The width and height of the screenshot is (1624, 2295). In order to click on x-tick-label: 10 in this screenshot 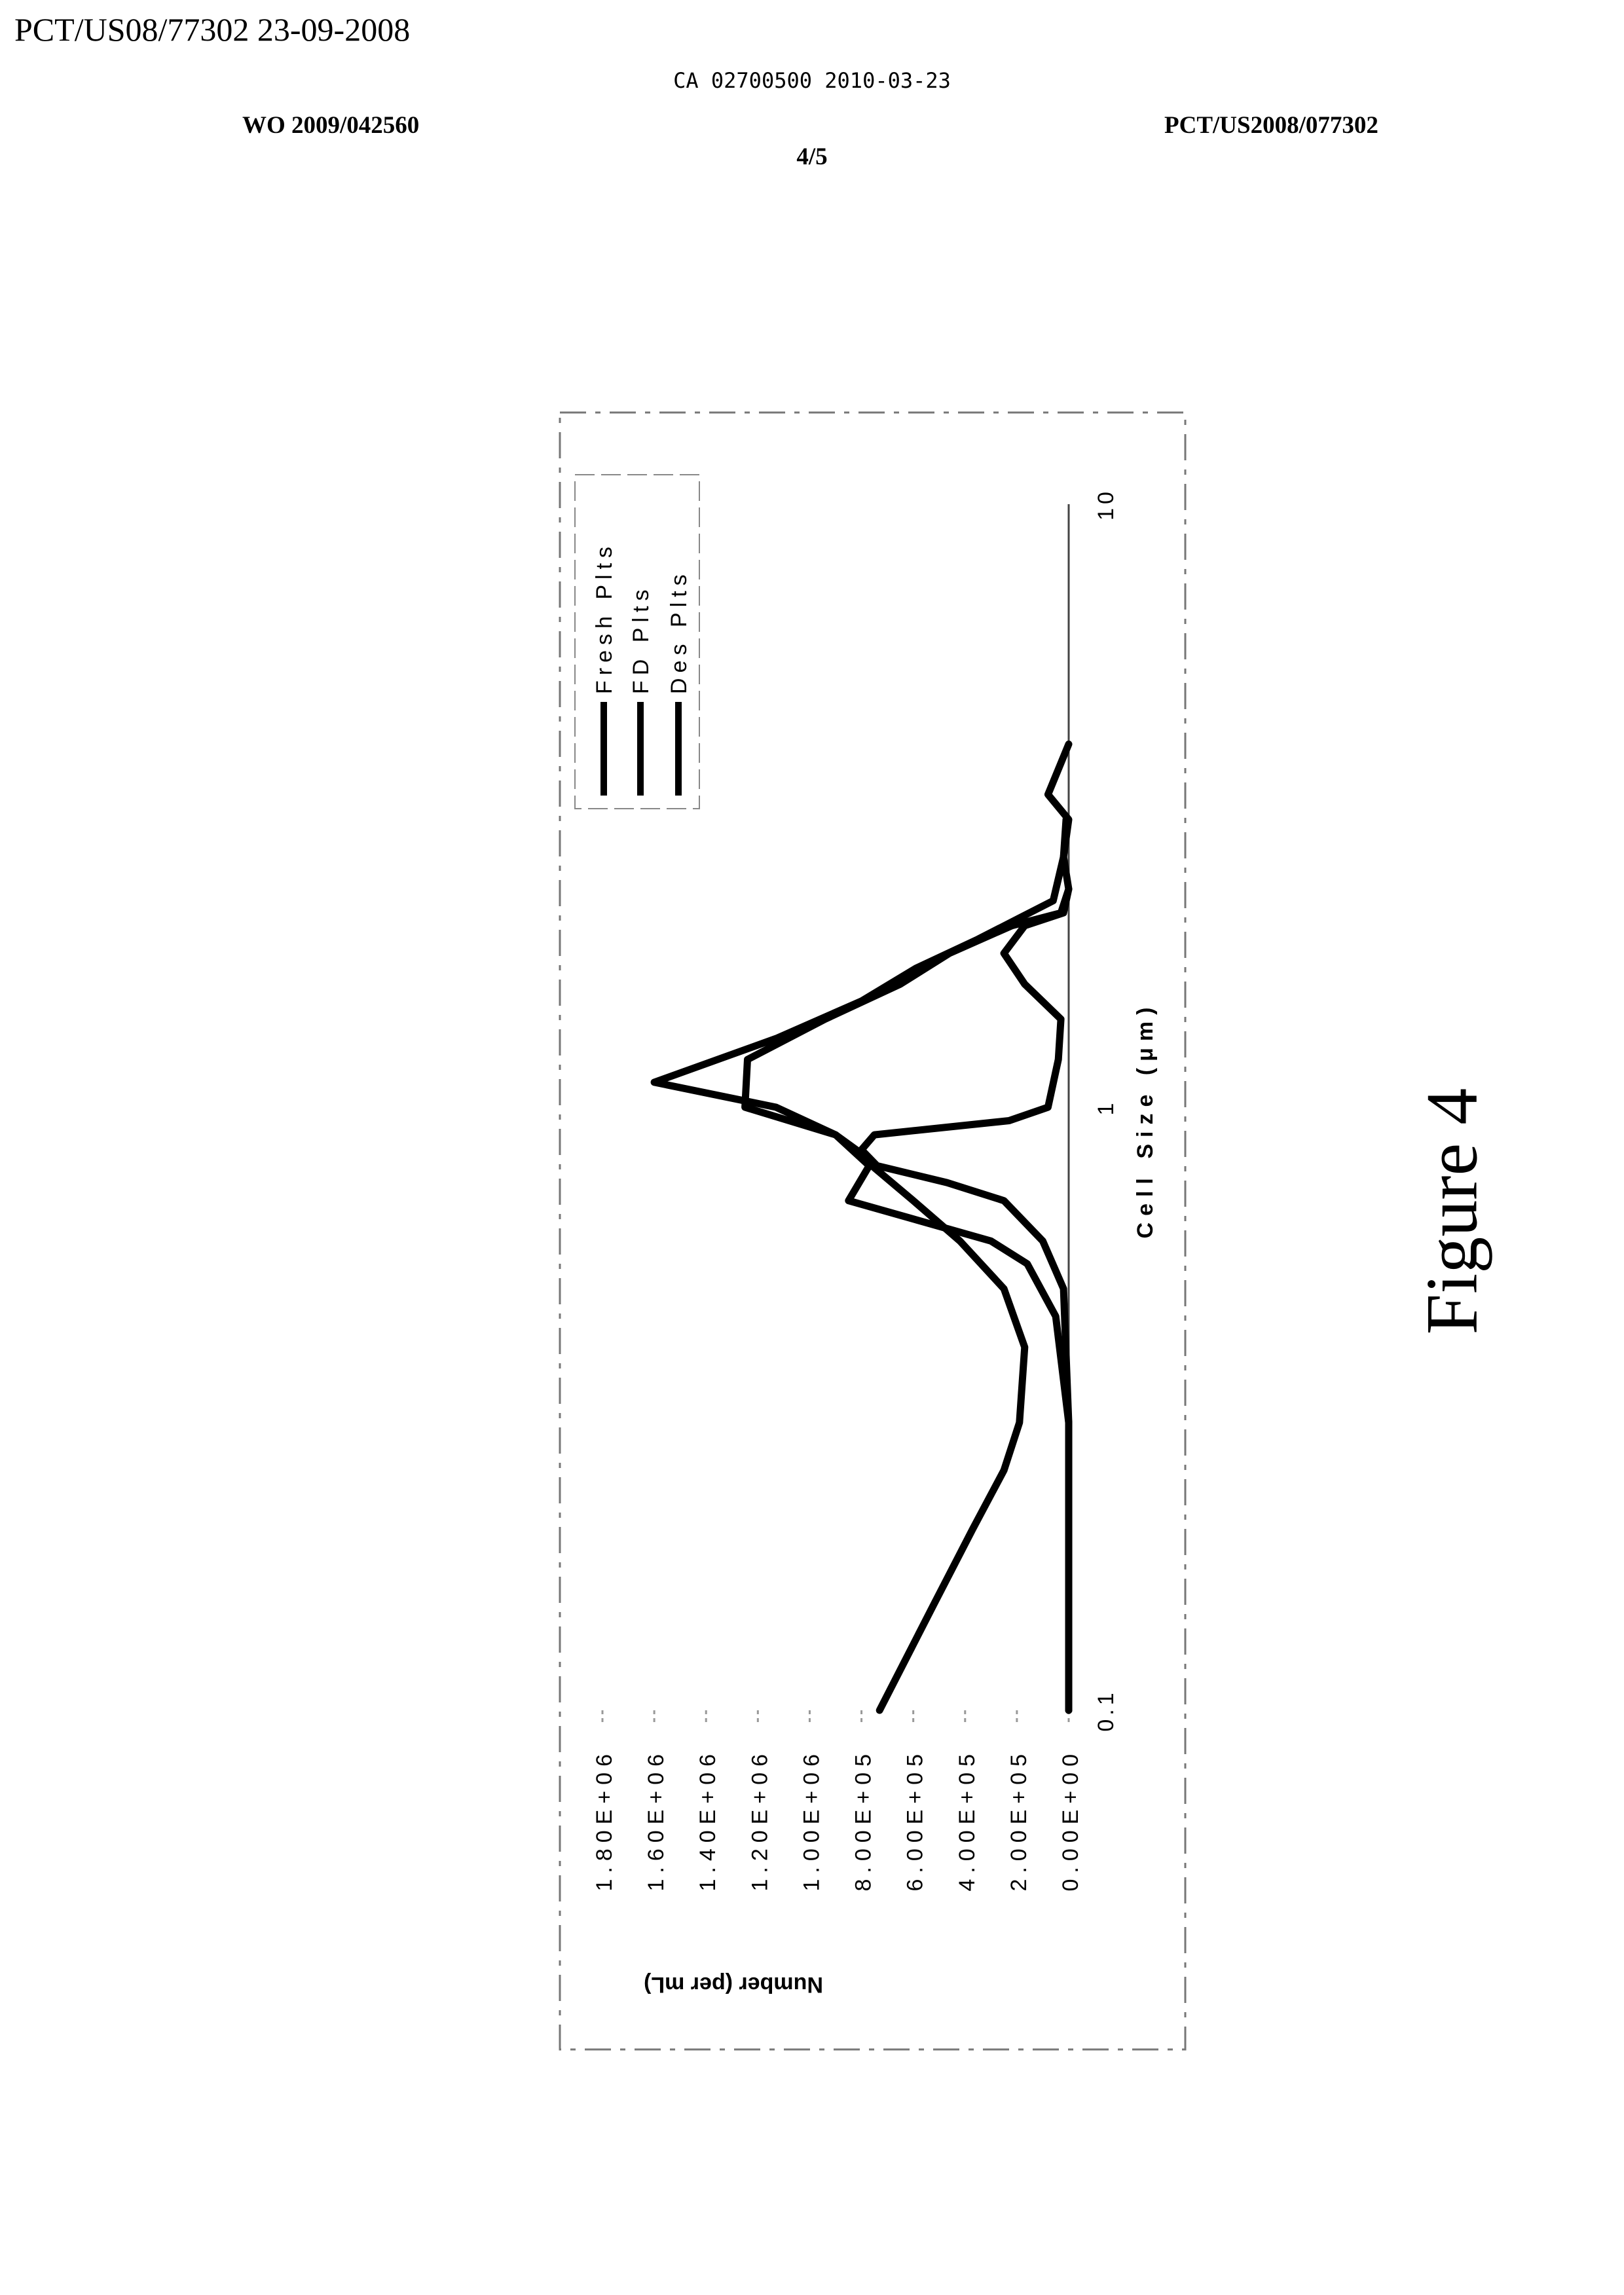, I will do `click(1106, 504)`.